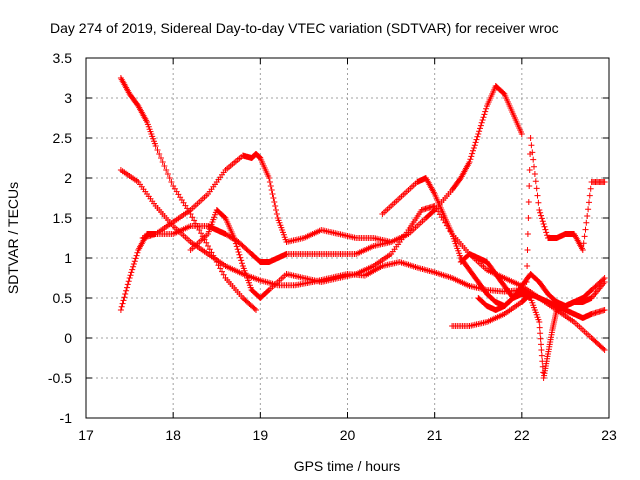  I want to click on x-tick-label: 22, so click(522, 435).